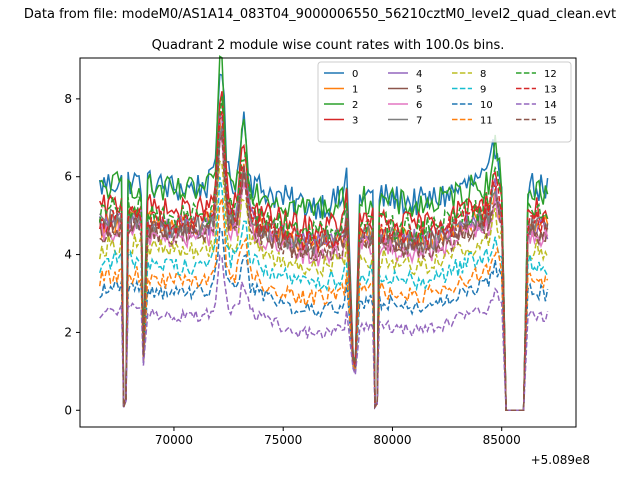 The width and height of the screenshot is (640, 480). Describe the element at coordinates (68, 410) in the screenshot. I see `y-tick-label: 0` at that location.